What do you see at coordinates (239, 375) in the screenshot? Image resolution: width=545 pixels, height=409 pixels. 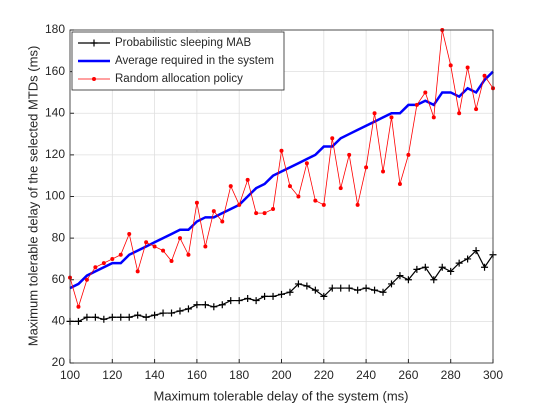 I see `x-tick-label: 180` at bounding box center [239, 375].